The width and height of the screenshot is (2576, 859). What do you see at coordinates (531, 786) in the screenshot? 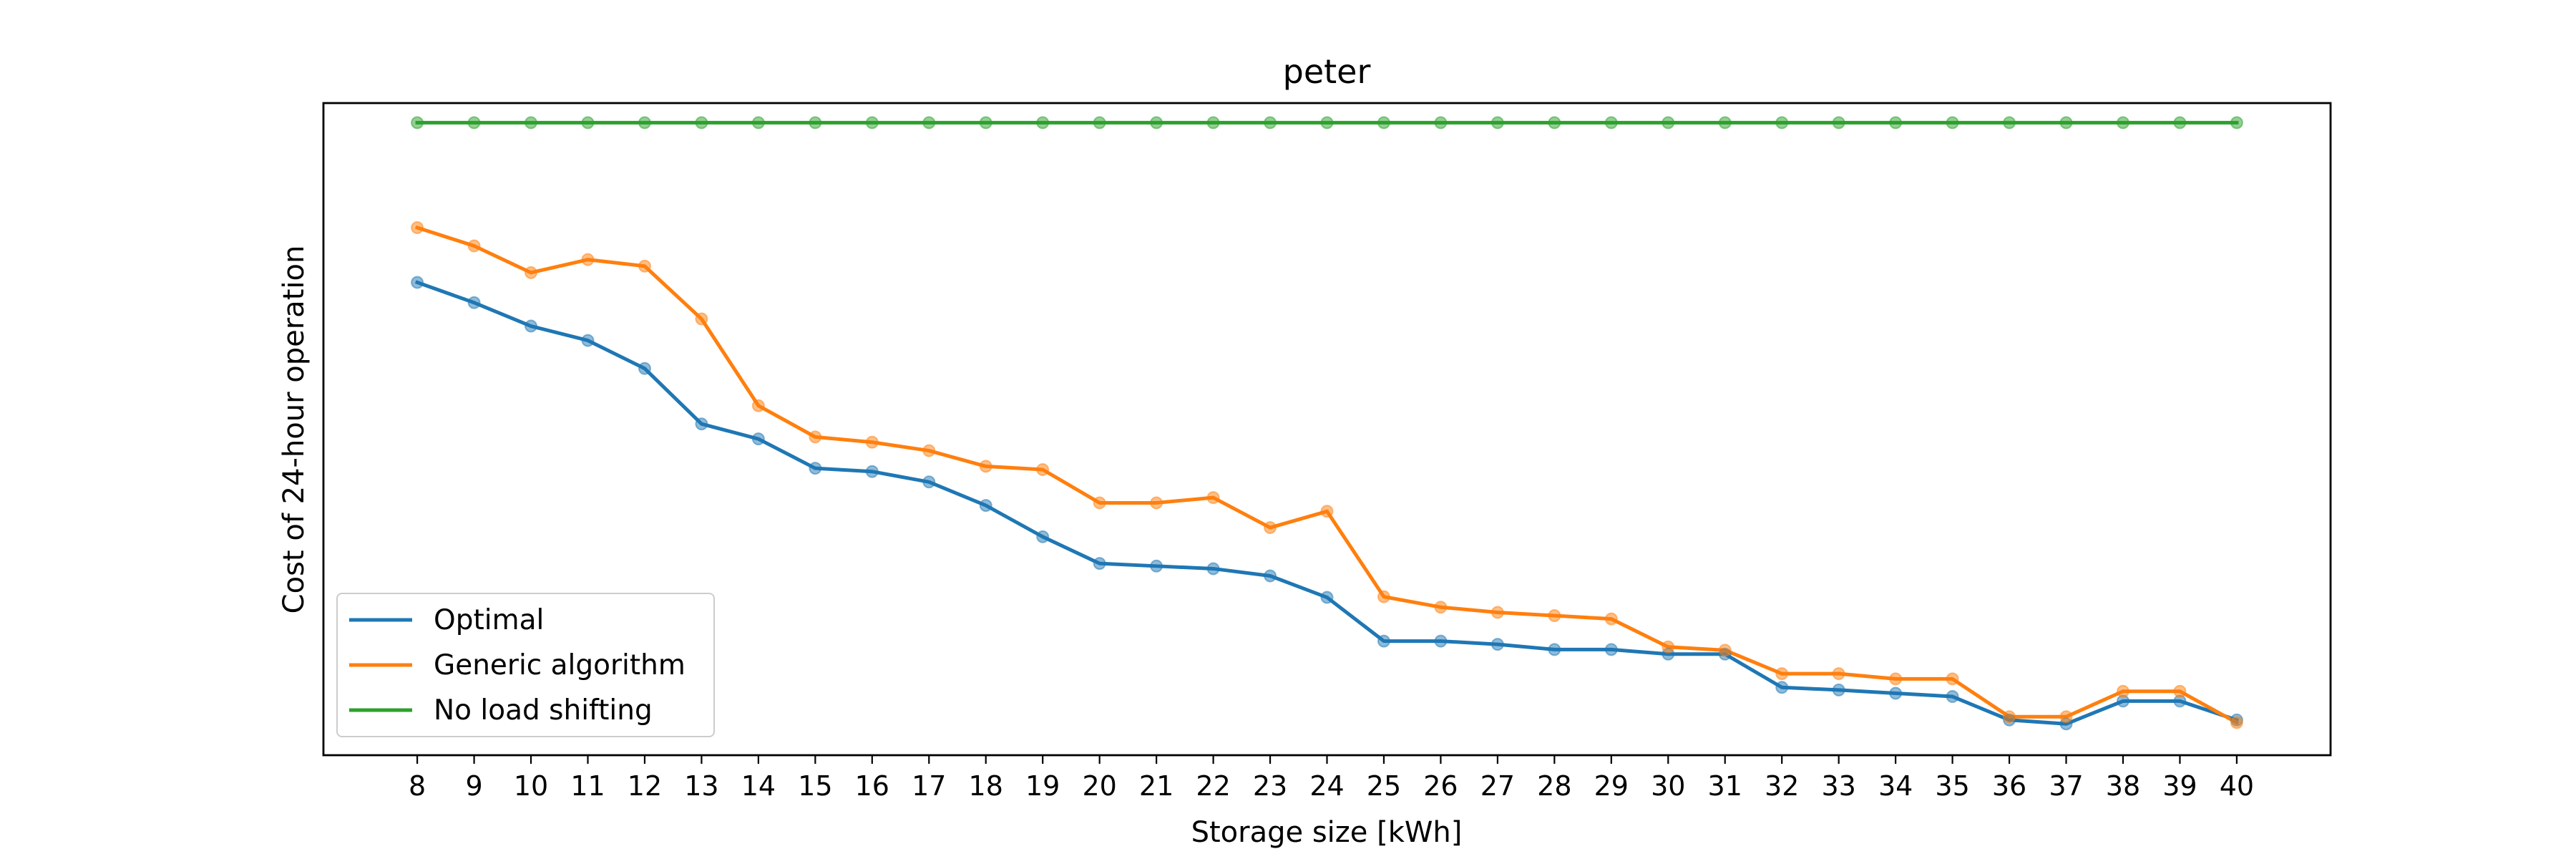
I see `x-tick-label: 10` at bounding box center [531, 786].